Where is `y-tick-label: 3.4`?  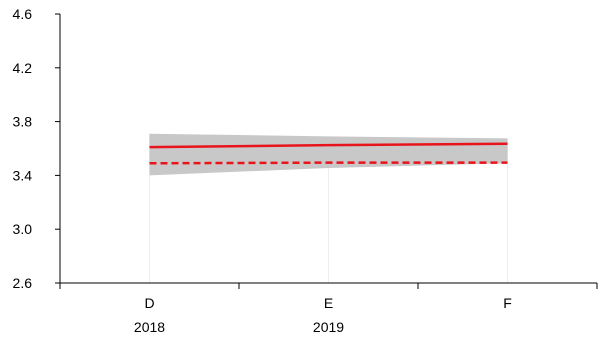 y-tick-label: 3.4 is located at coordinates (23, 175).